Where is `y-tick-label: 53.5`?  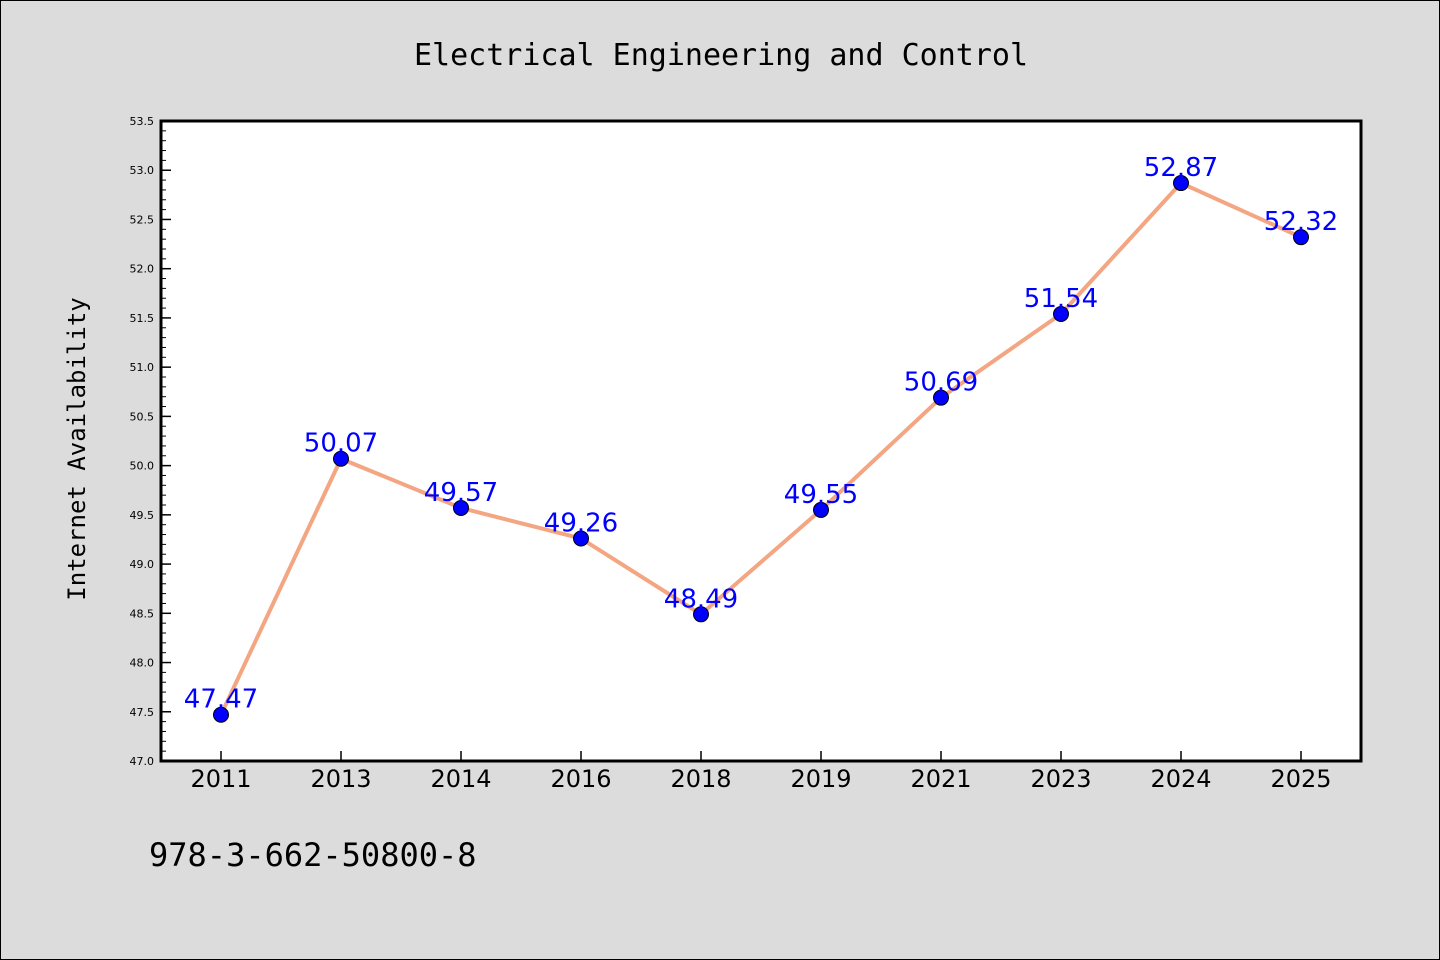 y-tick-label: 53.5 is located at coordinates (142, 121).